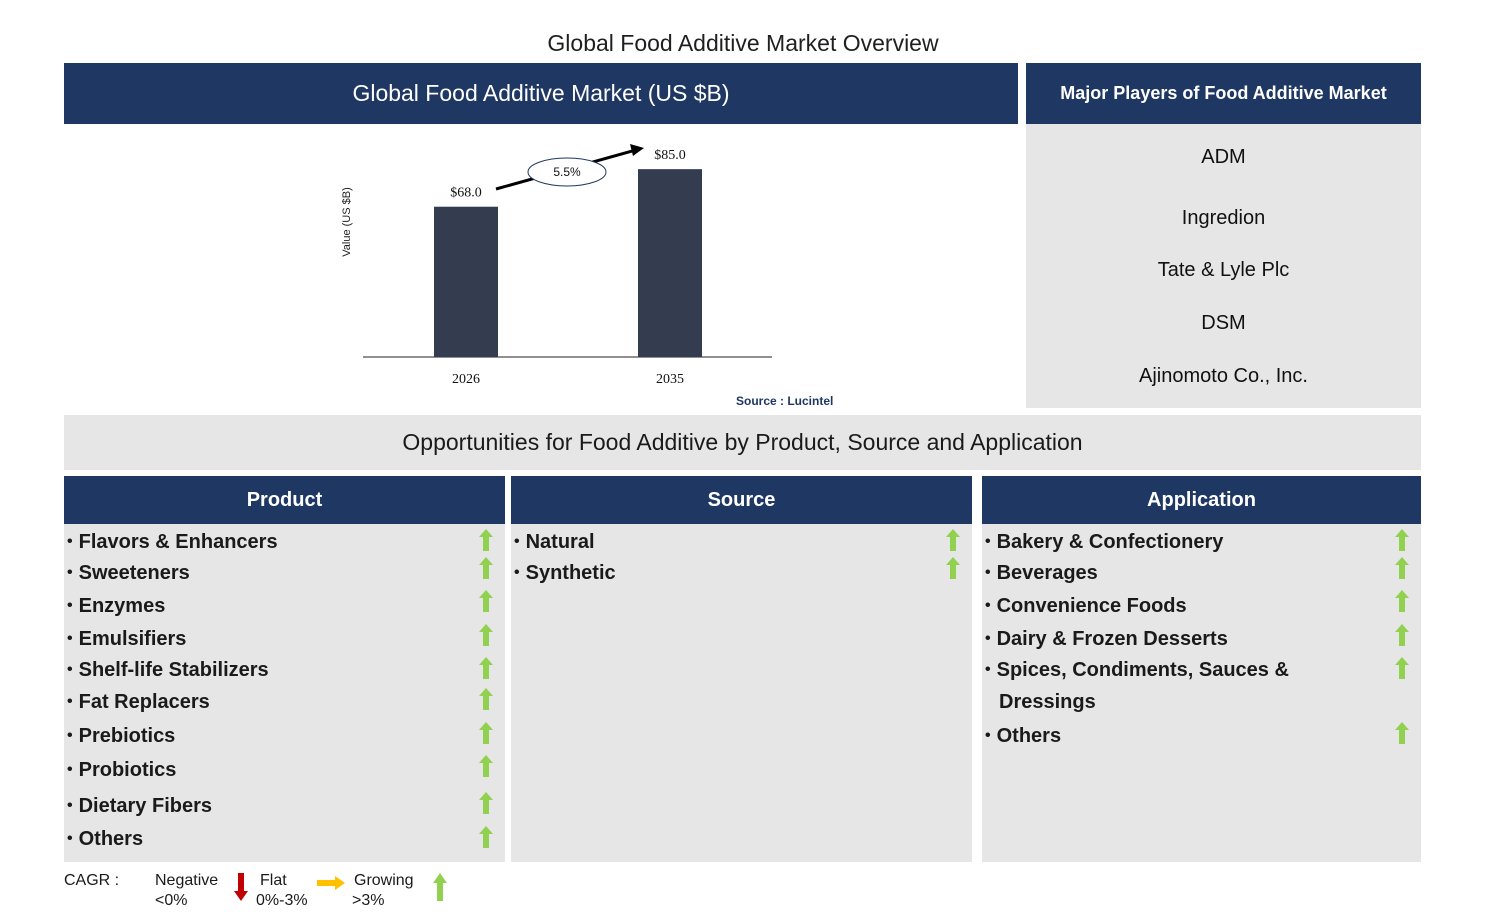 This screenshot has width=1486, height=923. Describe the element at coordinates (172, 542) in the screenshot. I see `list-item: • Flavors & Enhancers` at that location.